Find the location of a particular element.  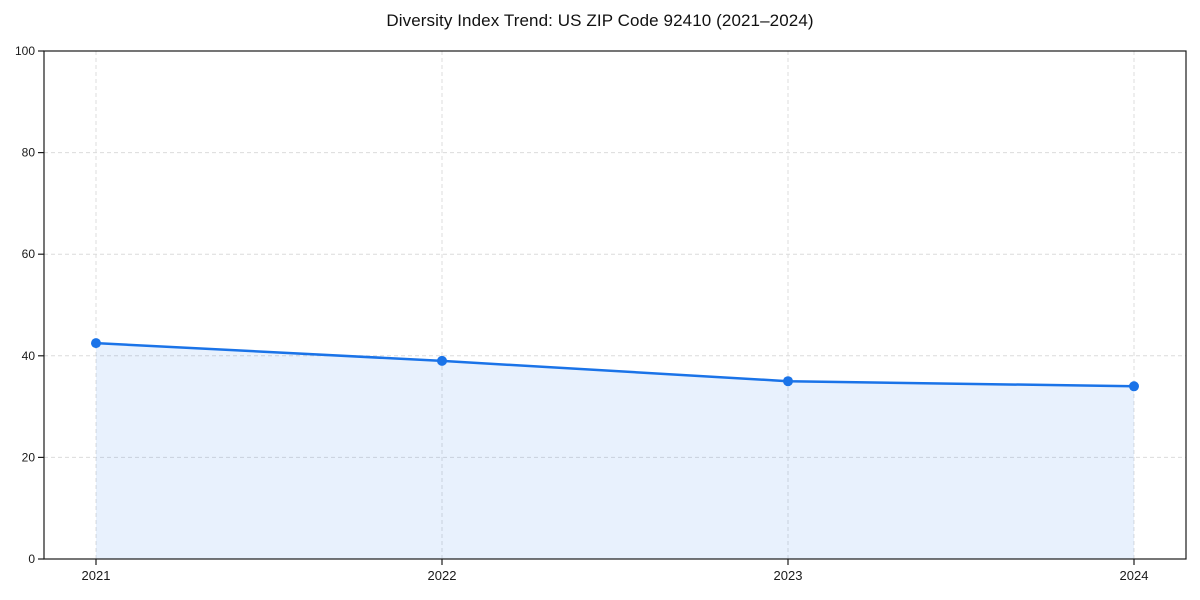

y-tick-label: 40 is located at coordinates (29, 356).